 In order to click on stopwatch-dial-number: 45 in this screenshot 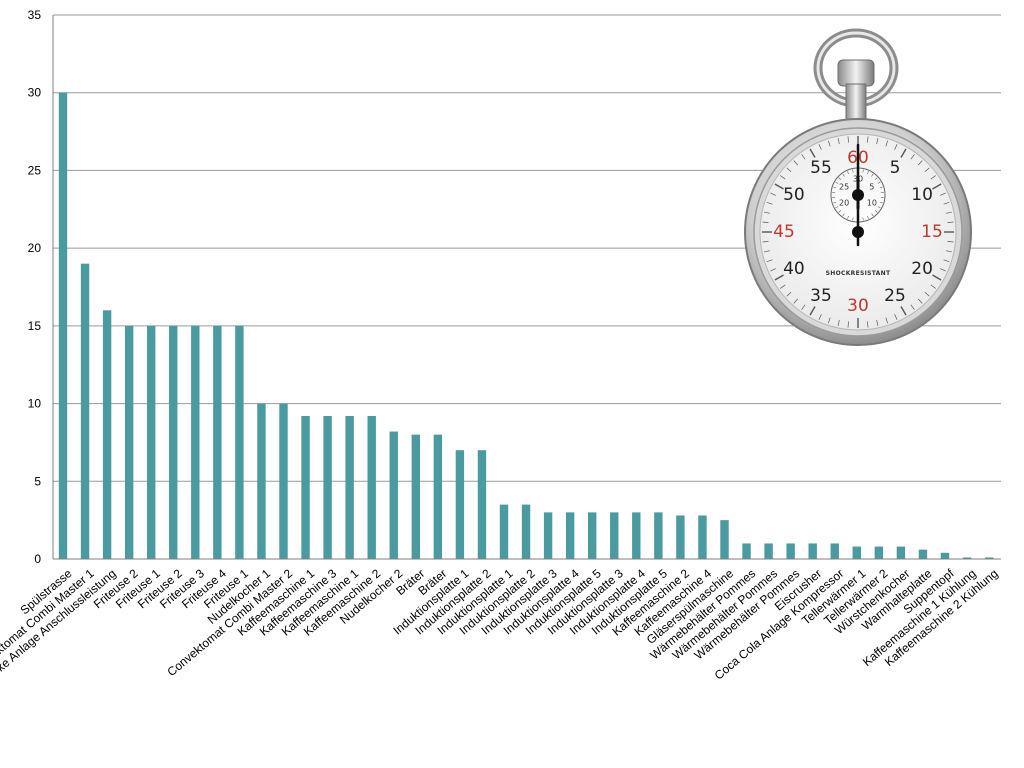, I will do `click(784, 232)`.